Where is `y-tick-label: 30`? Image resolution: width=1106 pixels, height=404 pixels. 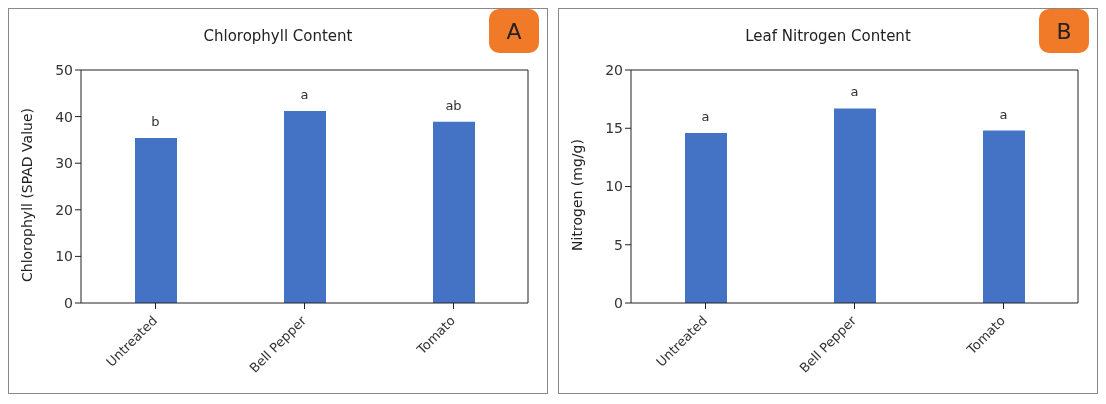 y-tick-label: 30 is located at coordinates (64, 163).